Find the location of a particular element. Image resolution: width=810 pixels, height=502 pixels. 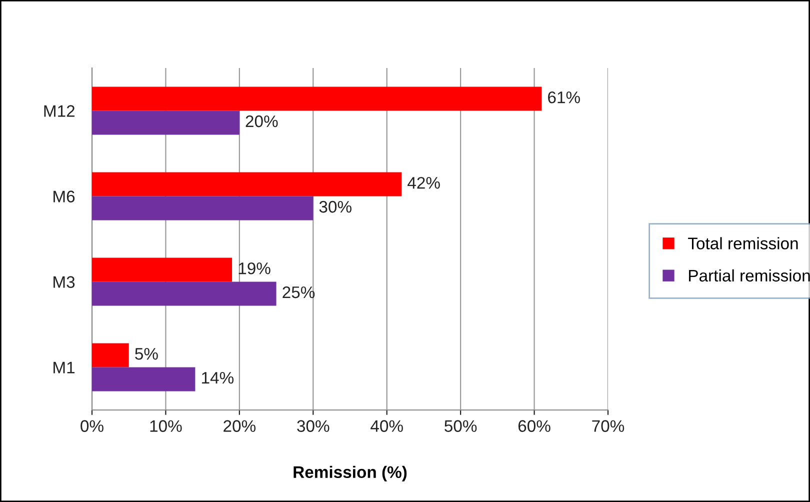

legend-label: Total remission is located at coordinates (743, 243).